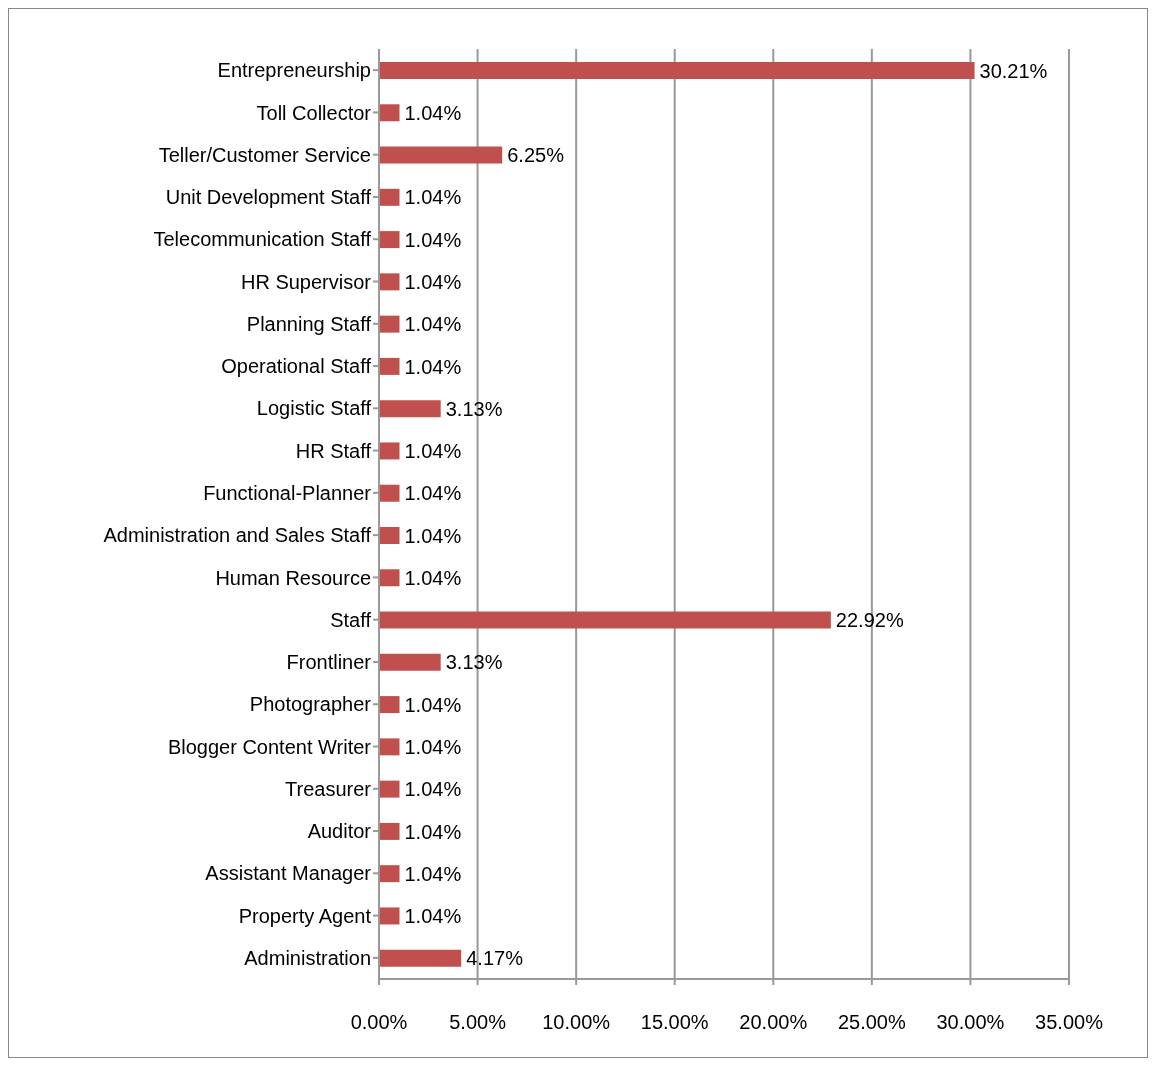  I want to click on y-tick-label: HR Staff, so click(333, 450).